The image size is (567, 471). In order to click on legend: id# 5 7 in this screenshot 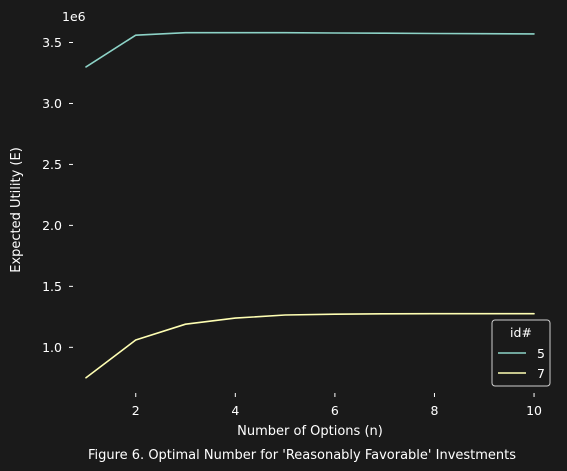, I will do `click(521, 353)`.